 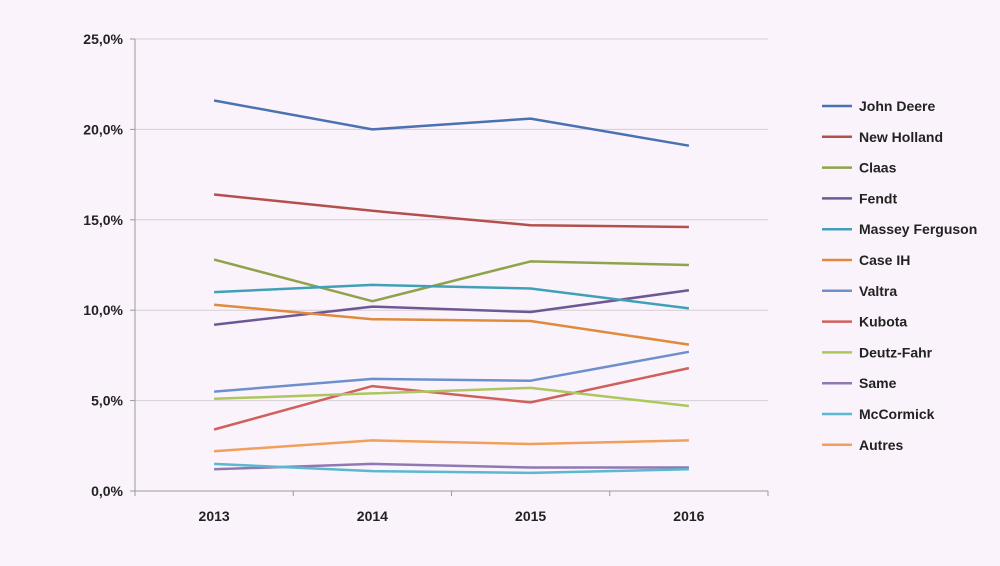 I want to click on series-line-claas, so click(x=451, y=280).